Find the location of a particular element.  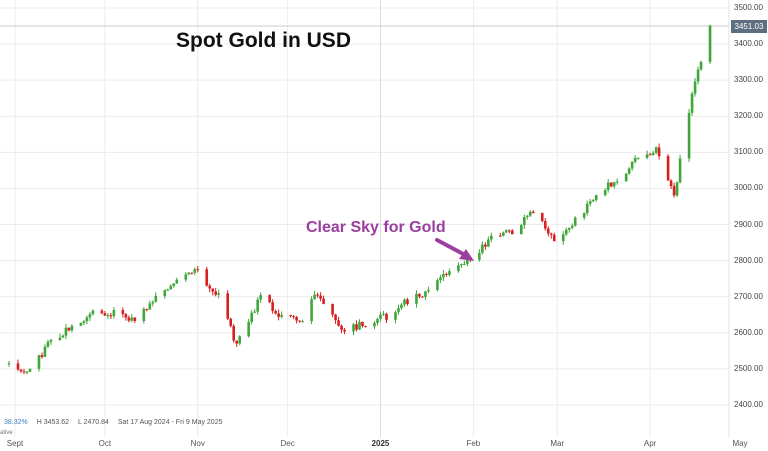

x-tick-label: Nov is located at coordinates (197, 443).